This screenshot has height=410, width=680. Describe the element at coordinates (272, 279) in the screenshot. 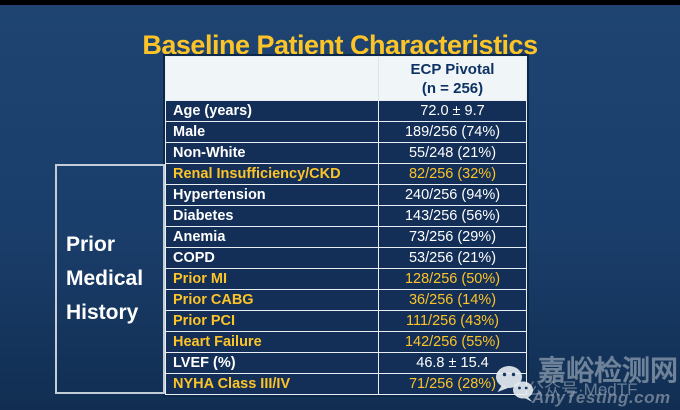

I see `row-label: Prior MI` at that location.